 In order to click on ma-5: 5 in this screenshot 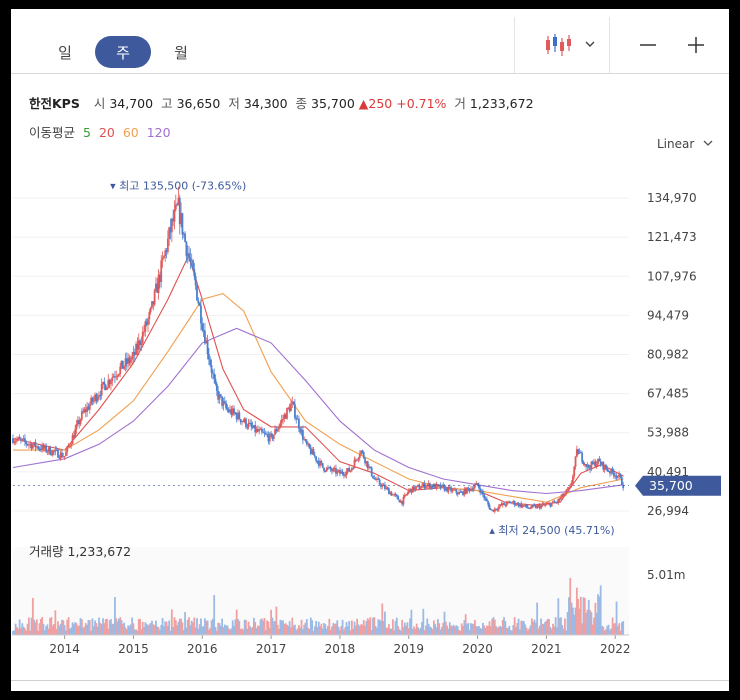, I will do `click(87, 132)`.